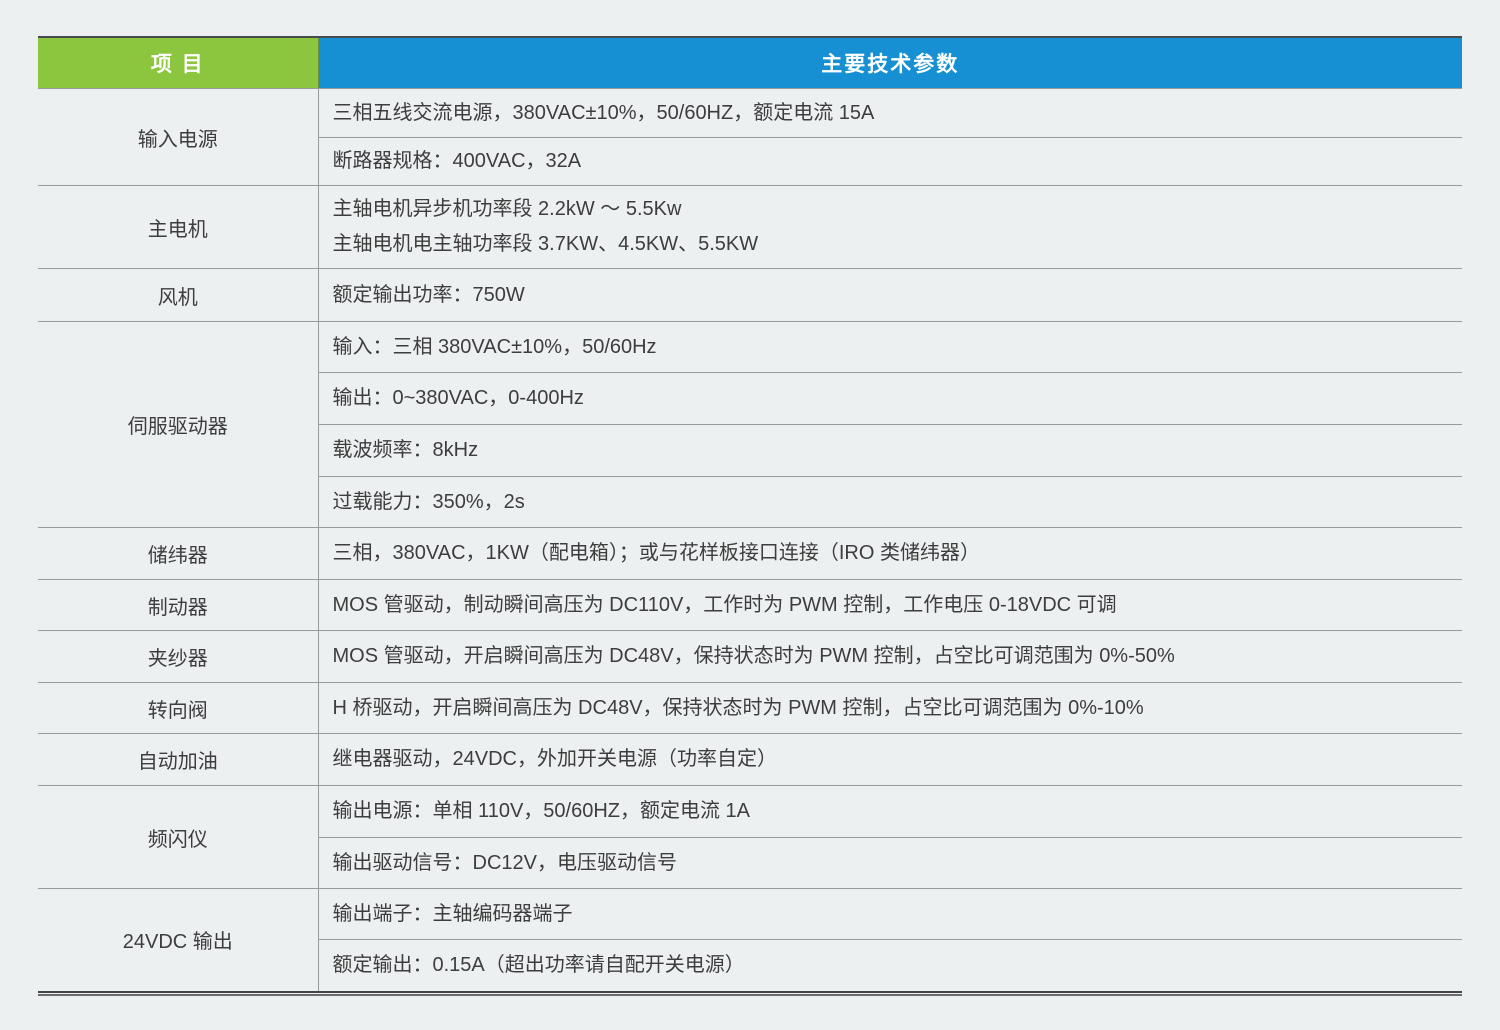 Image resolution: width=1500 pixels, height=1030 pixels. I want to click on spec-row: 输出驱动信号：DC12V，电压驱动信号, so click(750, 863).